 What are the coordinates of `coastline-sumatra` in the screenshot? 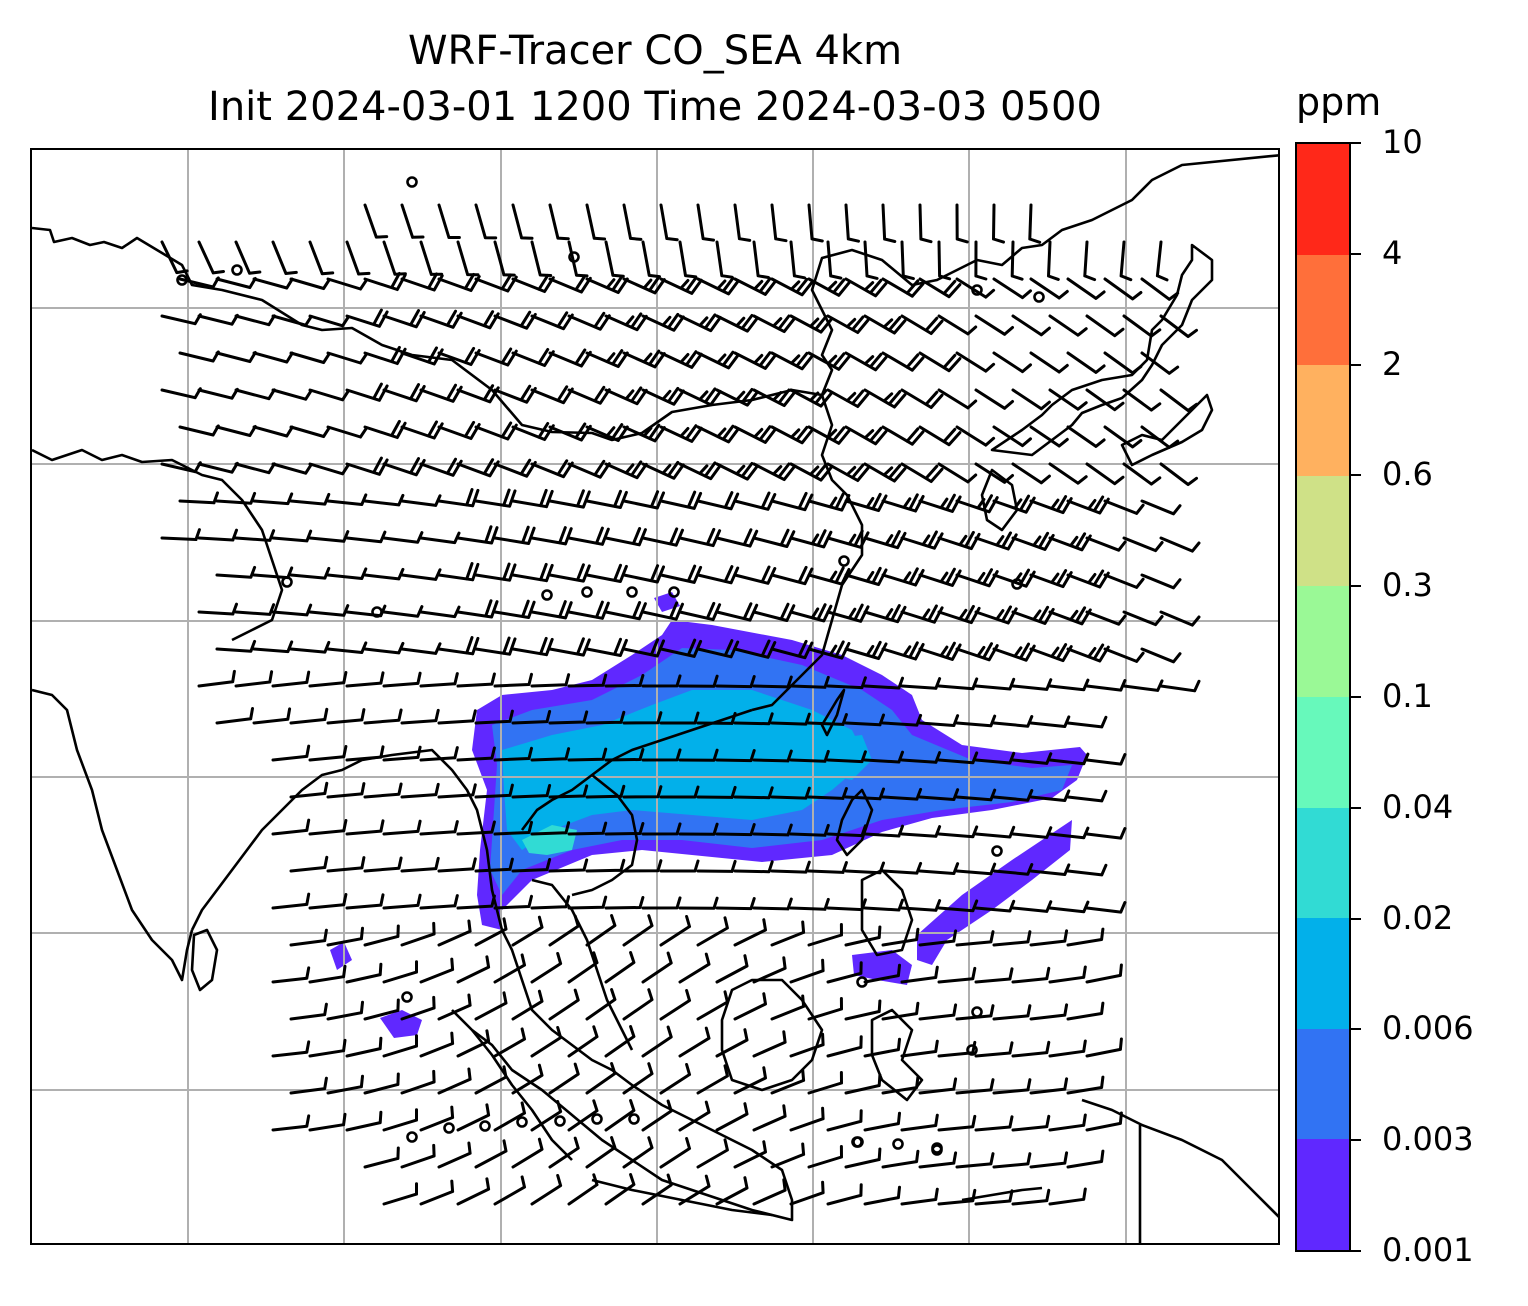 It's located at (521, 1095).